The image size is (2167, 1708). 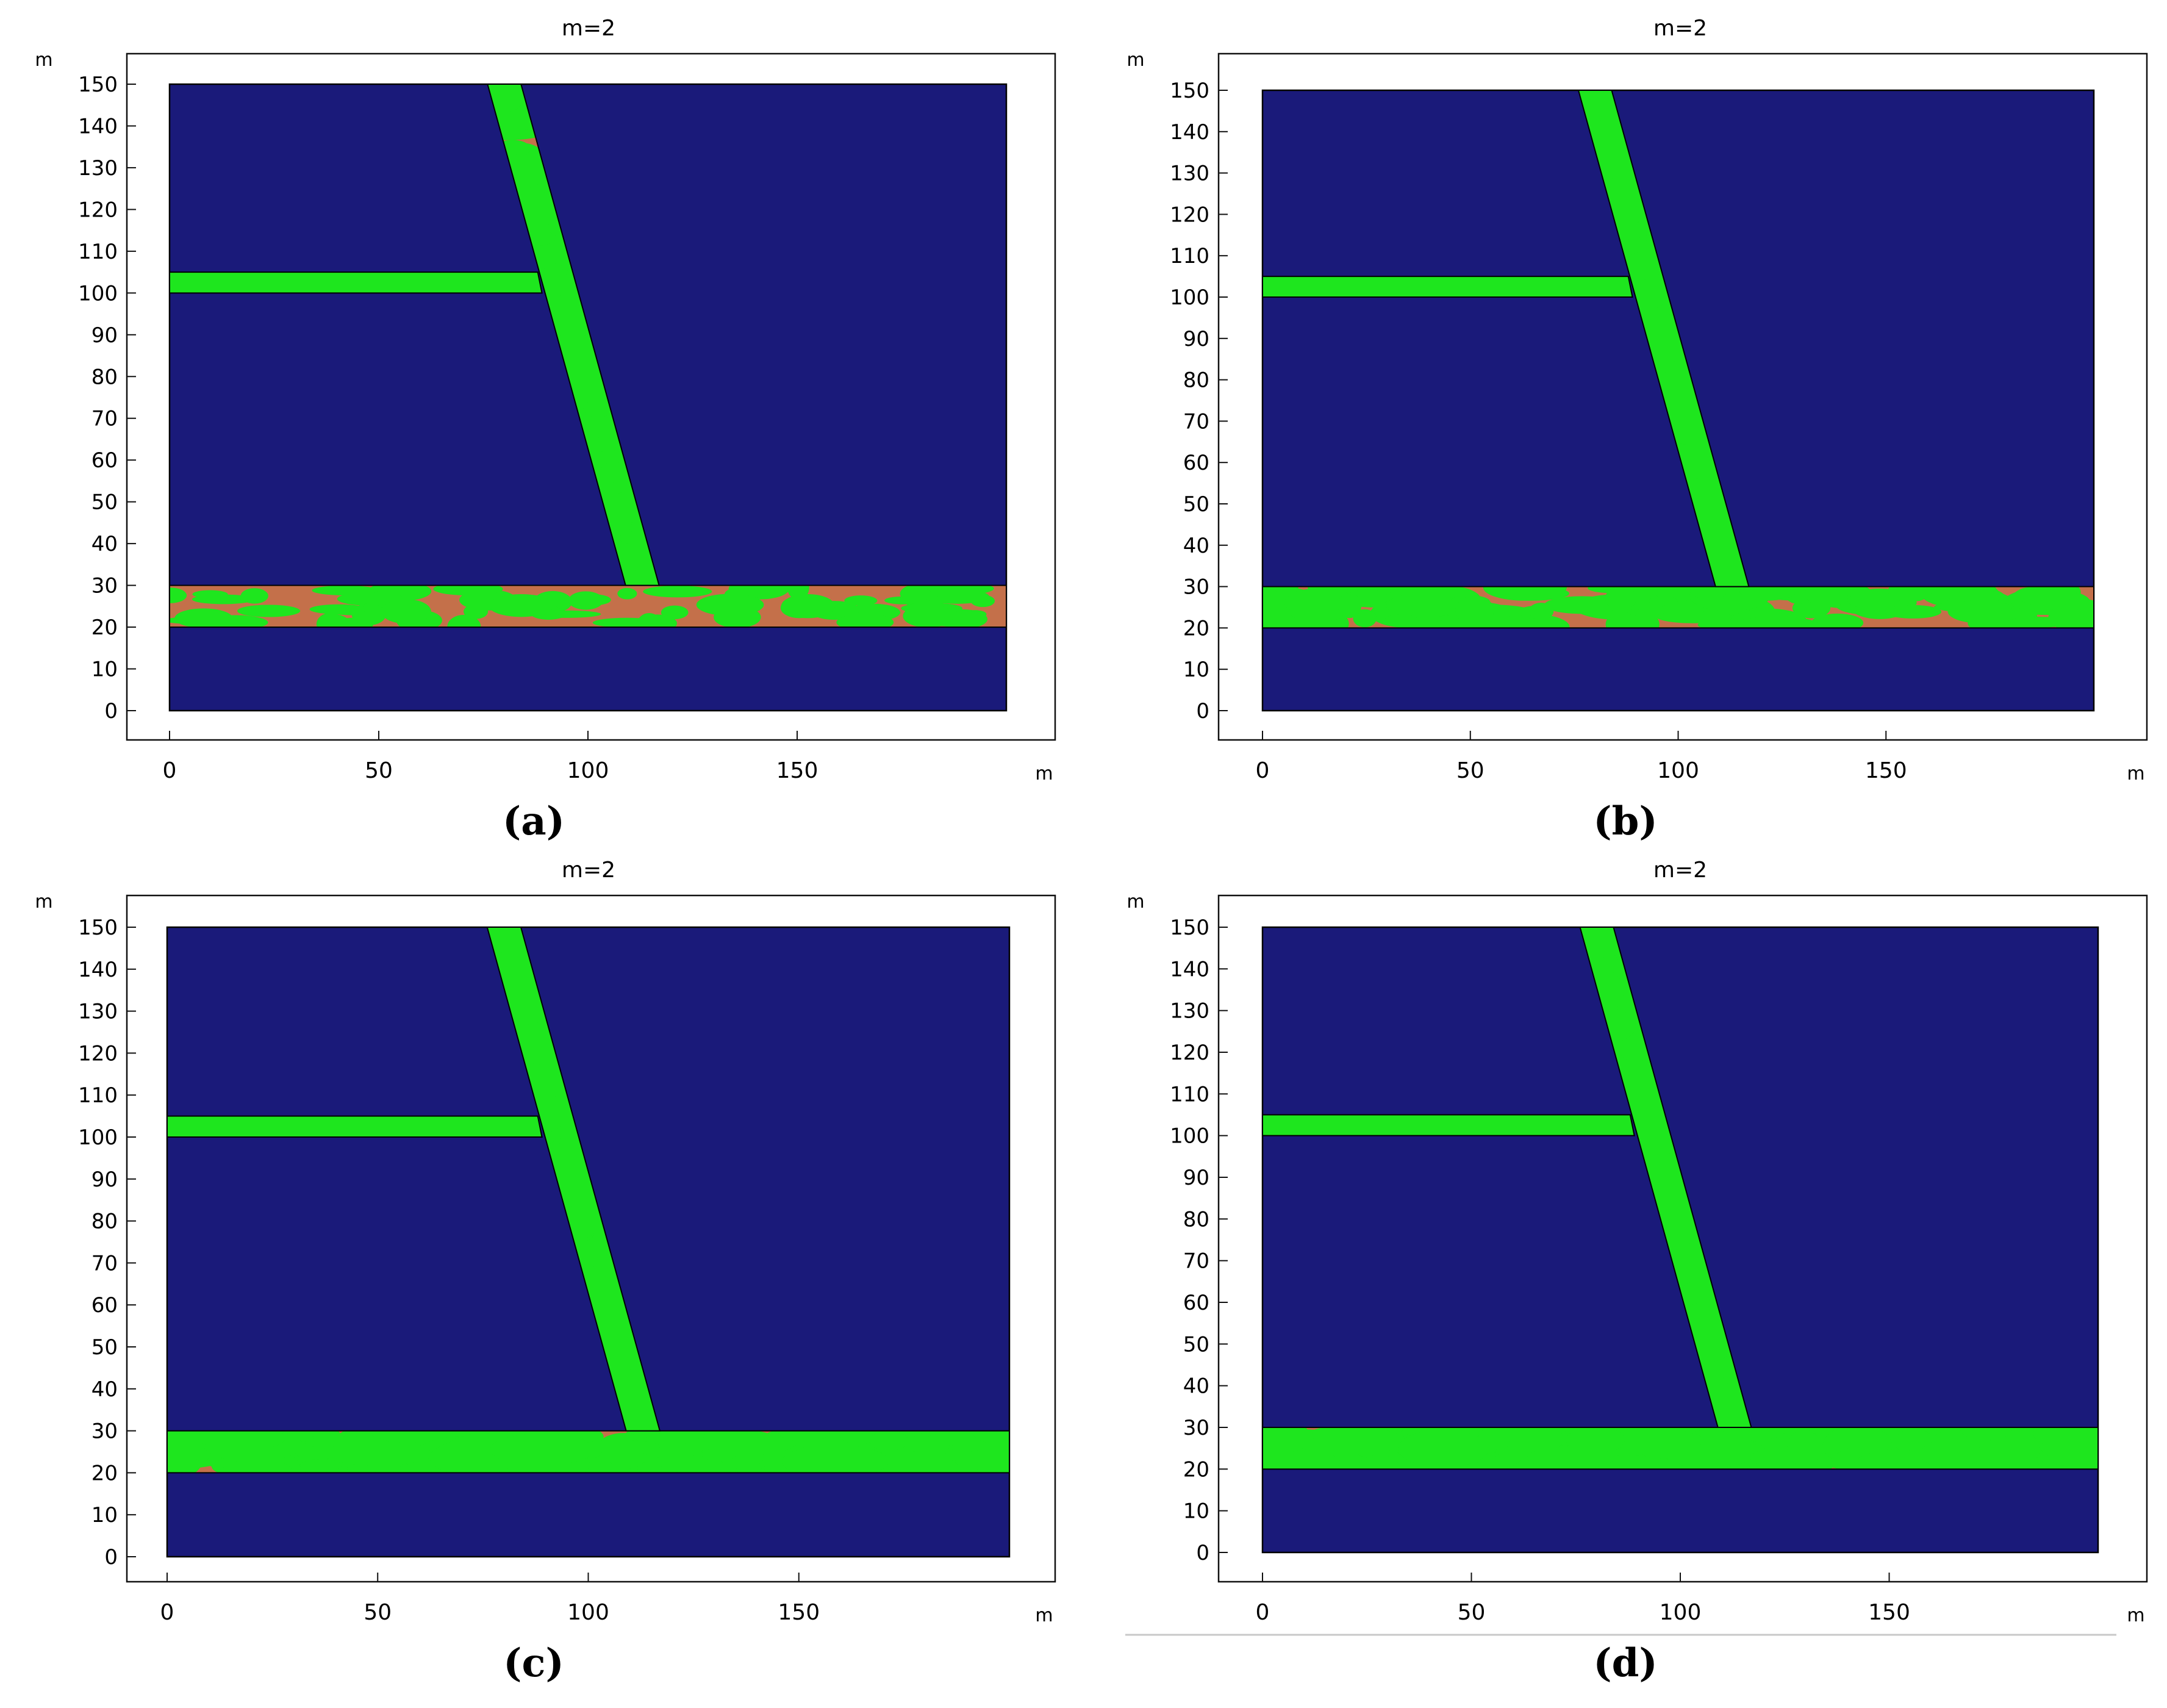 I want to click on y-tick-label: 0, so click(x=111, y=711).